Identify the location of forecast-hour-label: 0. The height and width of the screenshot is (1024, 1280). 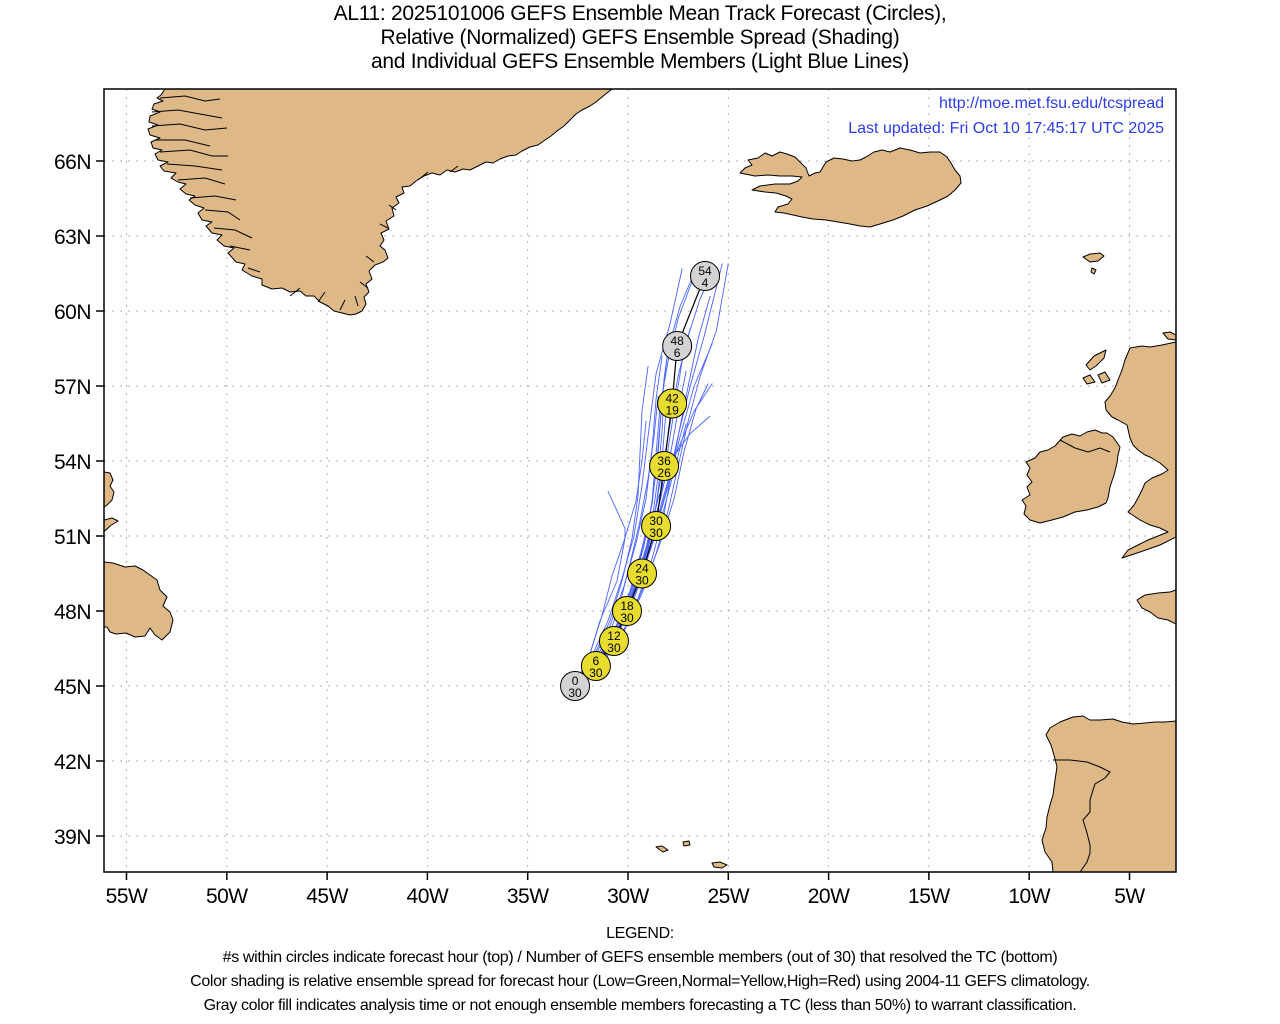
(575, 681).